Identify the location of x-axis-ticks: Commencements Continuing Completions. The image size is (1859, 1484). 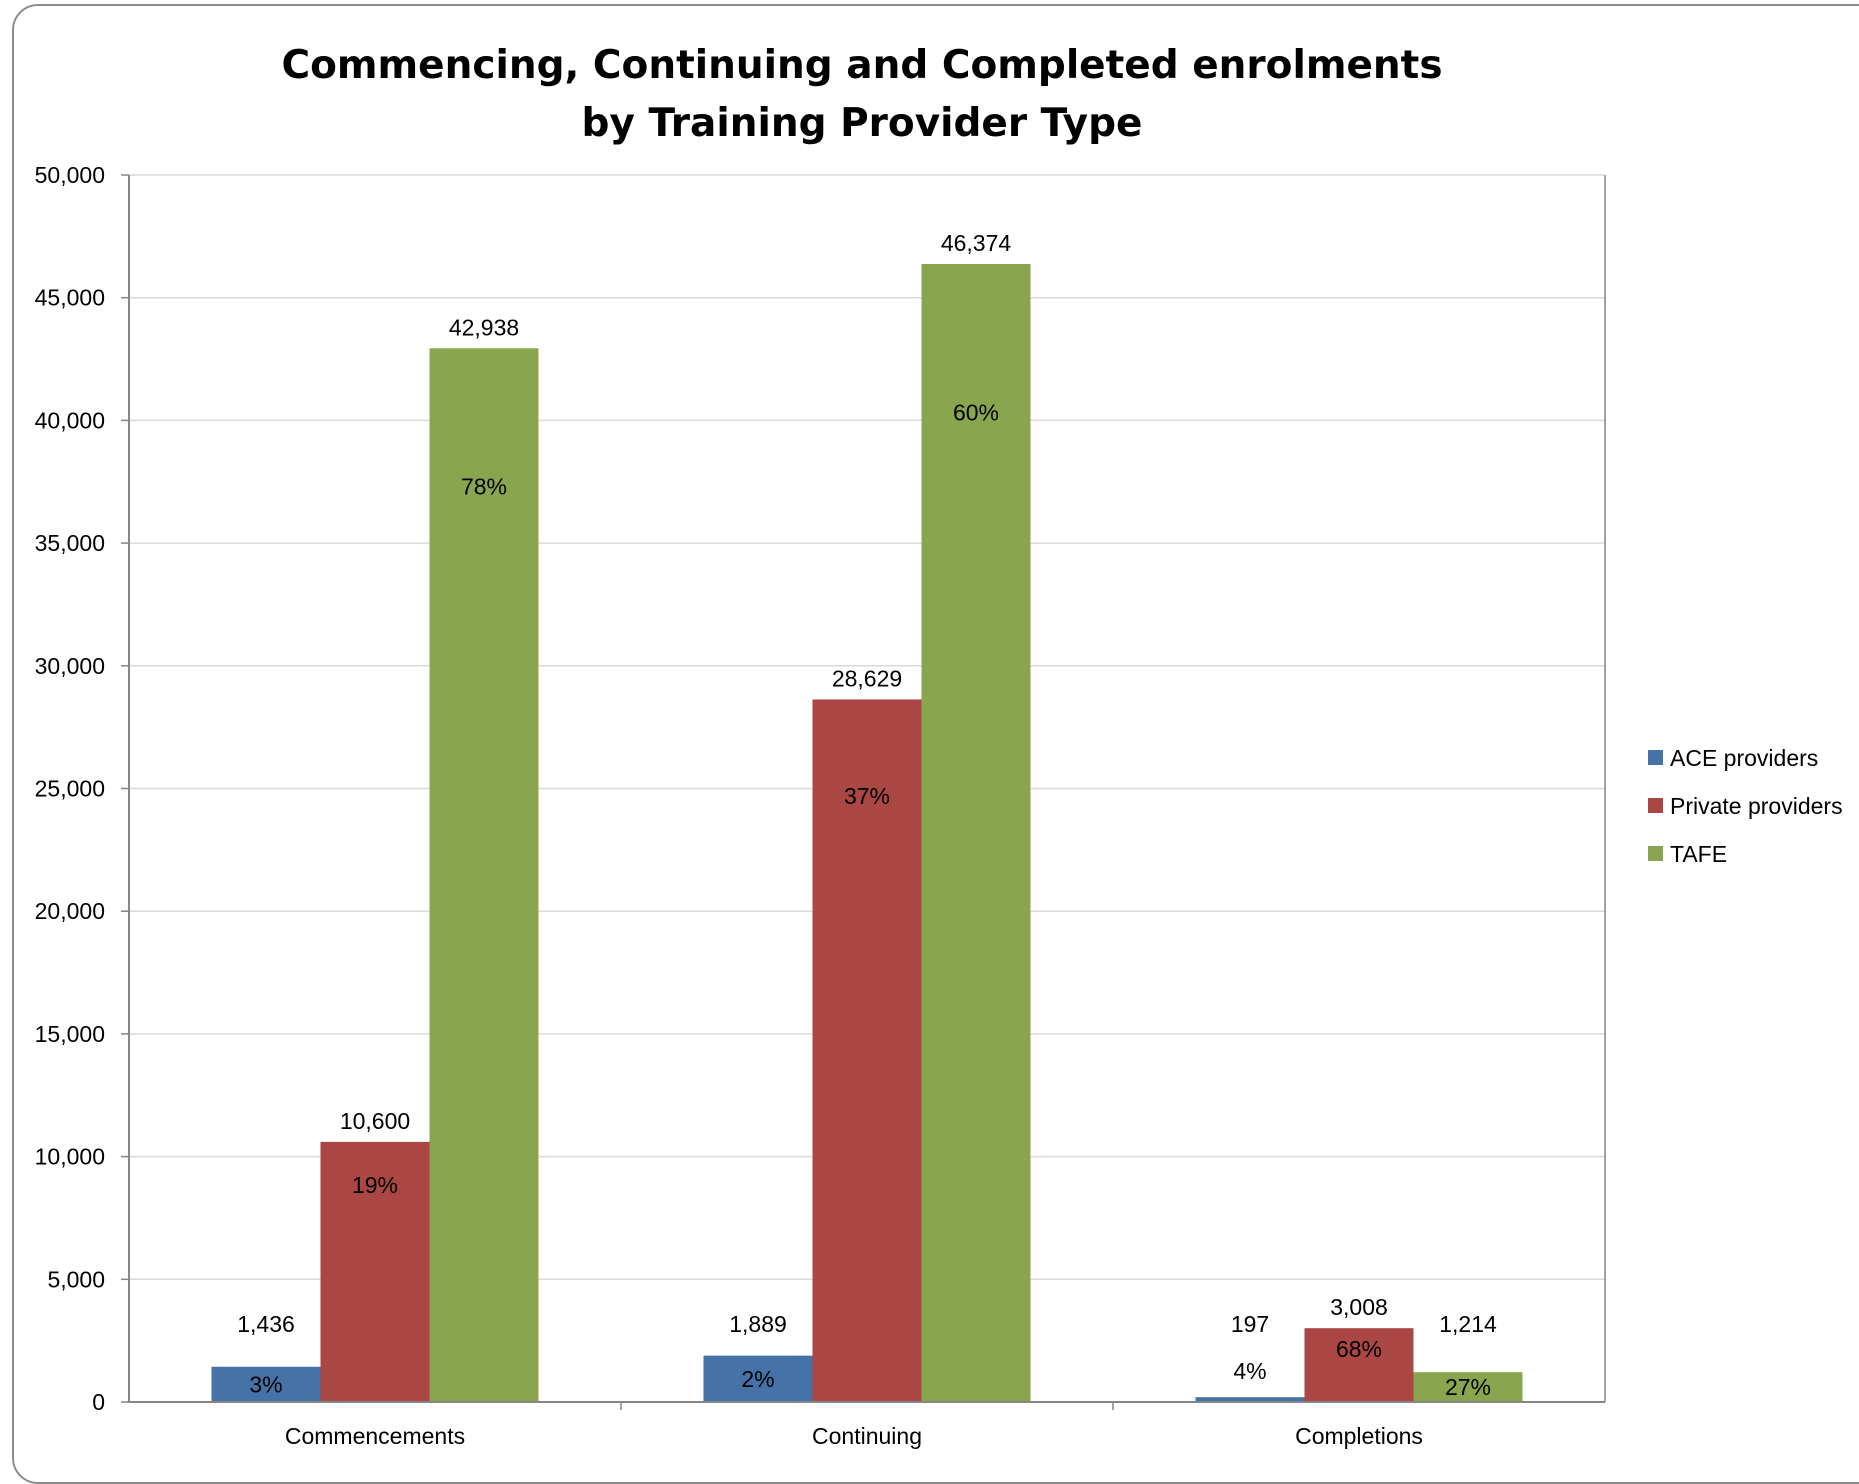
(854, 1425).